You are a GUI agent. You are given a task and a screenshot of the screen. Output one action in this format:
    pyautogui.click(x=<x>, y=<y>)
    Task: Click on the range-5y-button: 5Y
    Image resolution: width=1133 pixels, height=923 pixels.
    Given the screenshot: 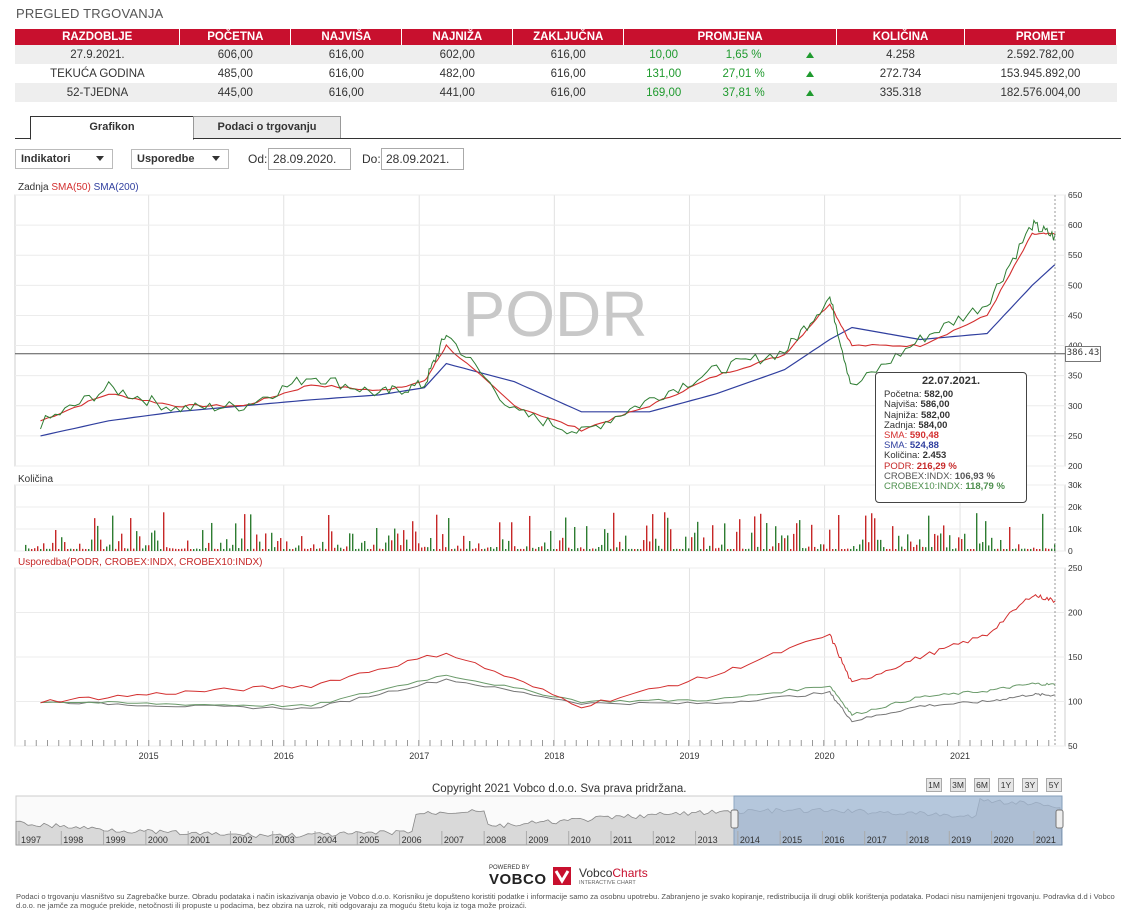 What is the action you would take?
    pyautogui.click(x=1054, y=785)
    